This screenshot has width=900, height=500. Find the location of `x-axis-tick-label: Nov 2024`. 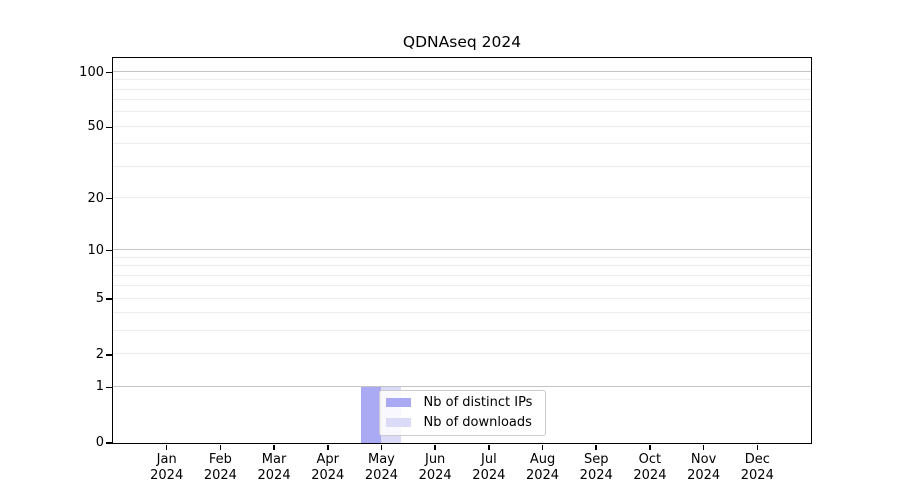

x-axis-tick-label: Nov 2024 is located at coordinates (704, 467).